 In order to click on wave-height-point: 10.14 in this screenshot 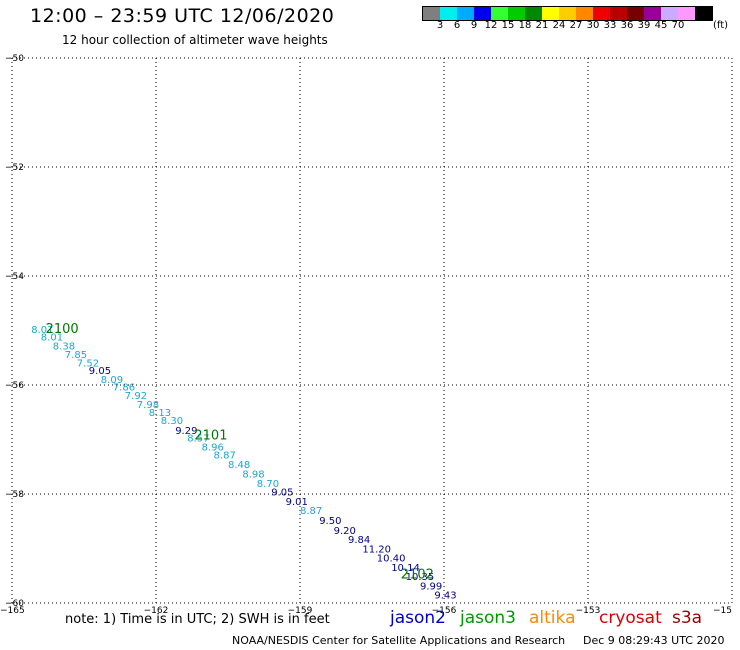, I will do `click(405, 568)`.